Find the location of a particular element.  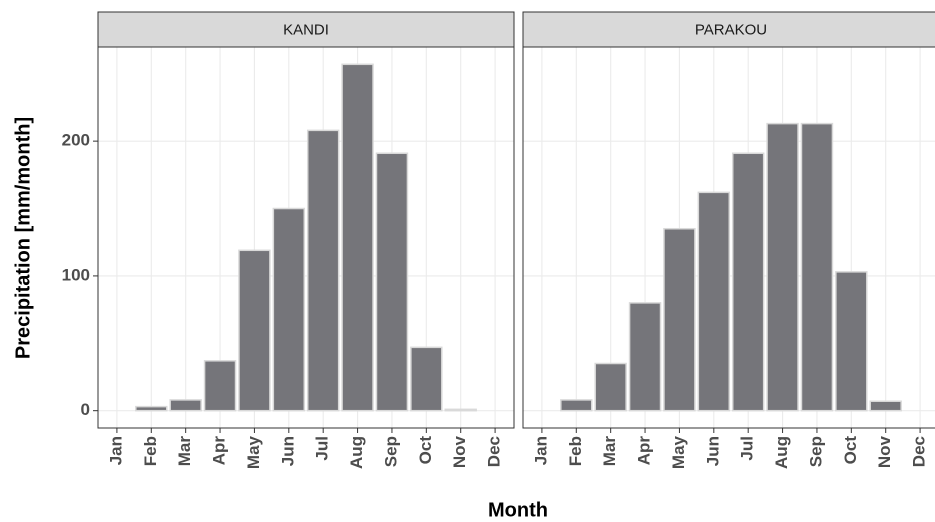

facet-title: PARAKOU is located at coordinates (731, 29).